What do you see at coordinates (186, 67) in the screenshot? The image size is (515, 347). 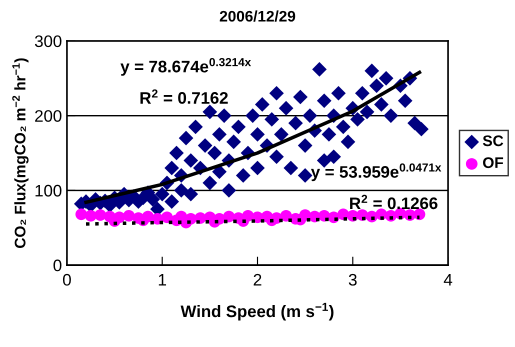 I see `annotation: y = 78.674e$^{0.3214x}$` at bounding box center [186, 67].